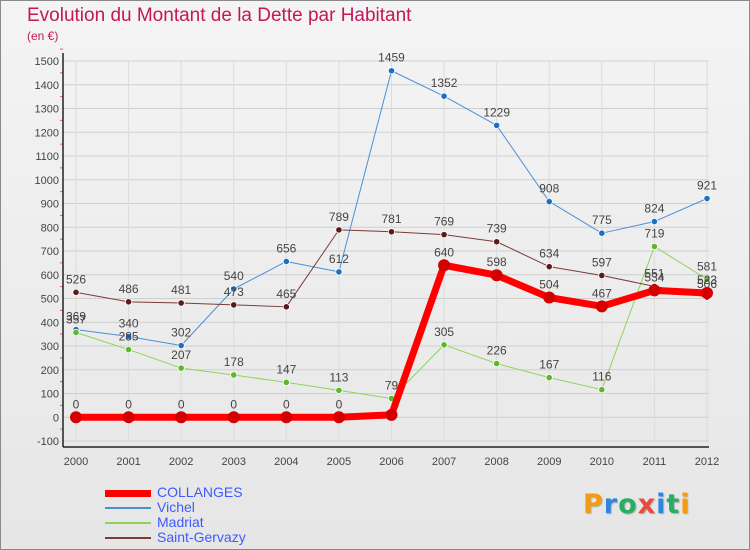  Describe the element at coordinates (180, 522) in the screenshot. I see `legend-label-madriat: Madriat` at that location.